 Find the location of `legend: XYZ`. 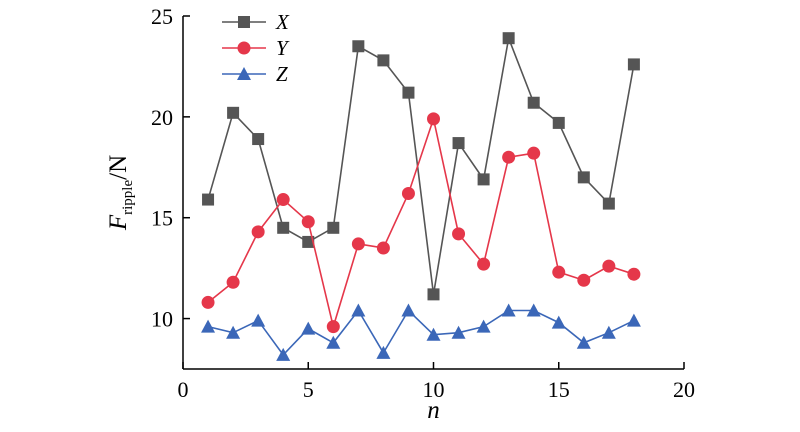

legend: XYZ is located at coordinates (256, 48).